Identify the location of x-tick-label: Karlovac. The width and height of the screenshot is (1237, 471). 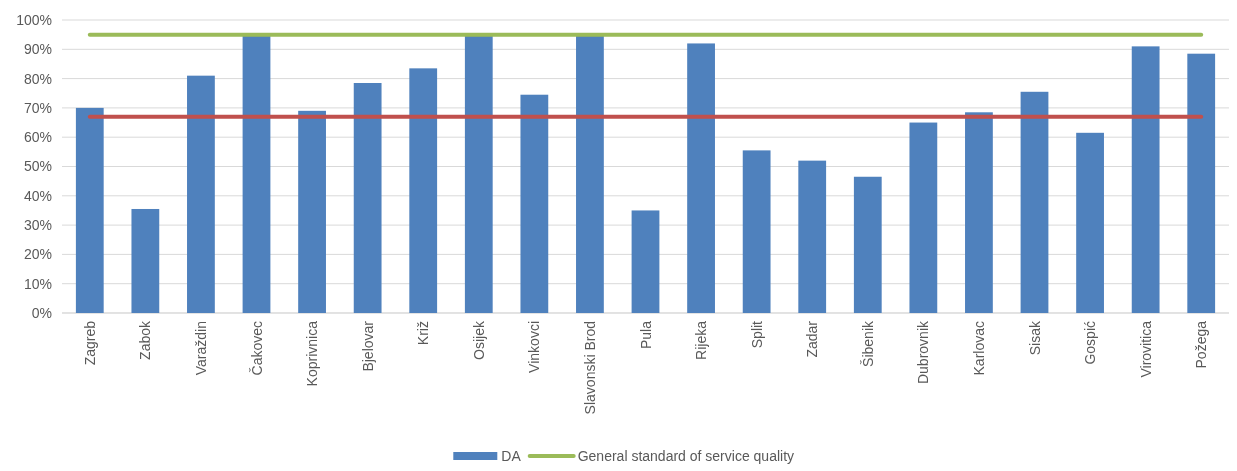
(978, 348).